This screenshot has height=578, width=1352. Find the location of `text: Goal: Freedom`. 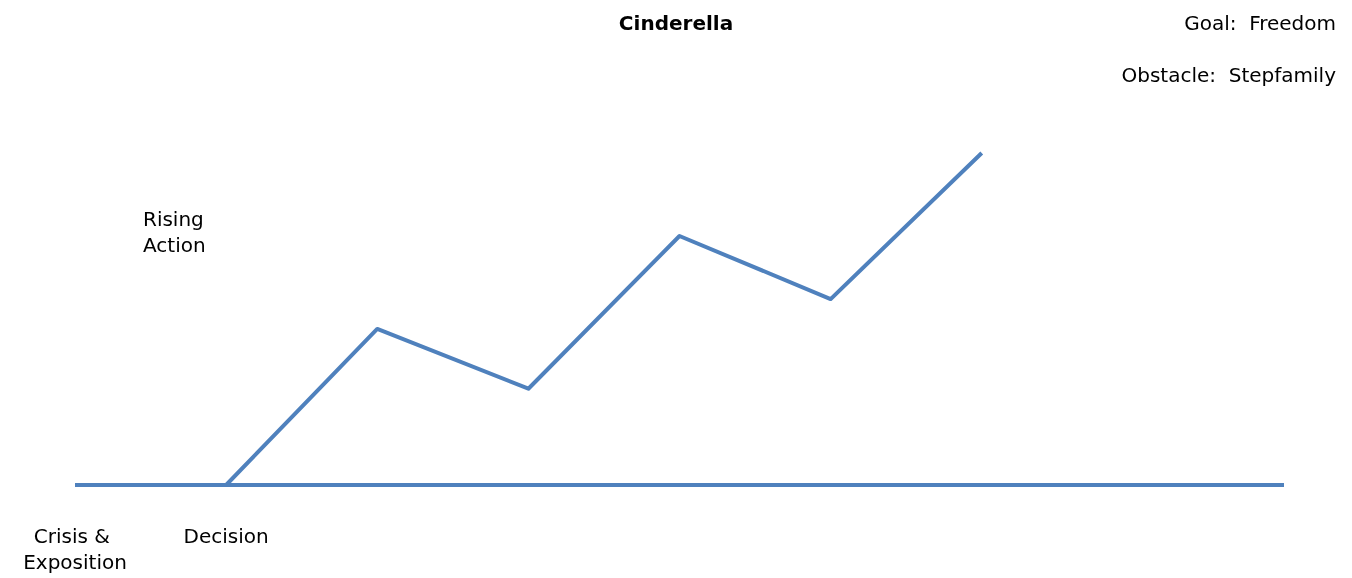

text: Goal: Freedom is located at coordinates (1260, 23).